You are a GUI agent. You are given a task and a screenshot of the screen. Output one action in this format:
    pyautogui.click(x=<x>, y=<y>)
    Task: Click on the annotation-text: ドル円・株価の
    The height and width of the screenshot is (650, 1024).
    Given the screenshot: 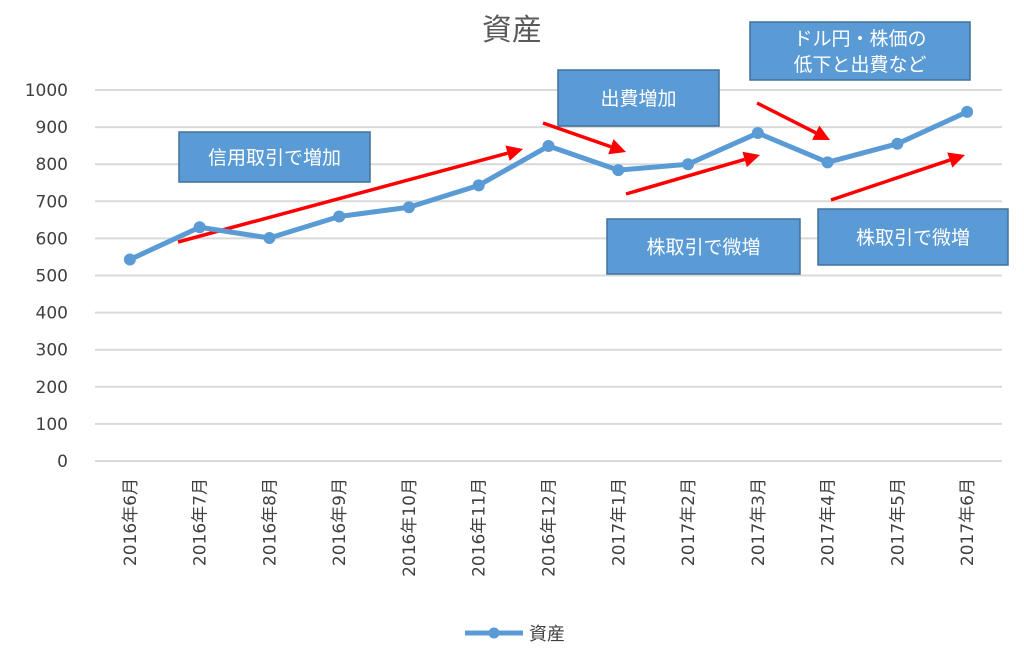 What is the action you would take?
    pyautogui.click(x=859, y=39)
    